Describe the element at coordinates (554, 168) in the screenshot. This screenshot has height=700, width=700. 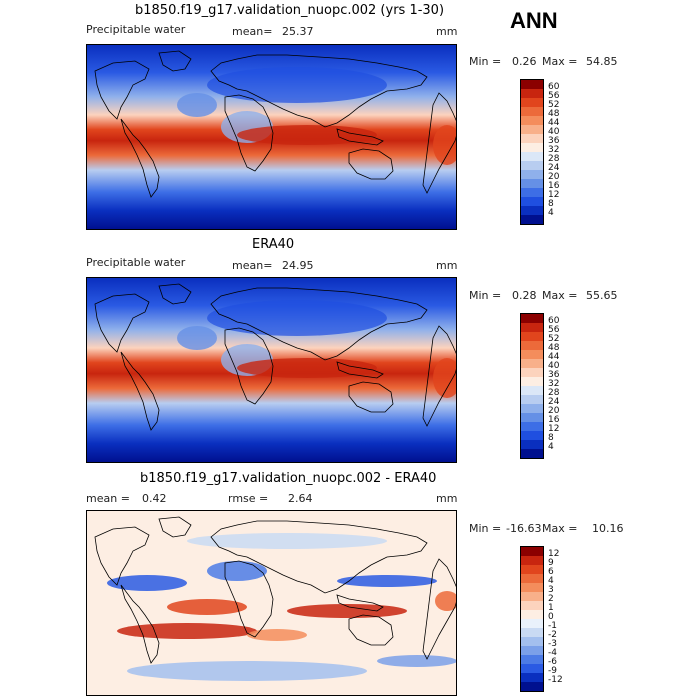
I see `colorbar-tick-label: 24` at that location.